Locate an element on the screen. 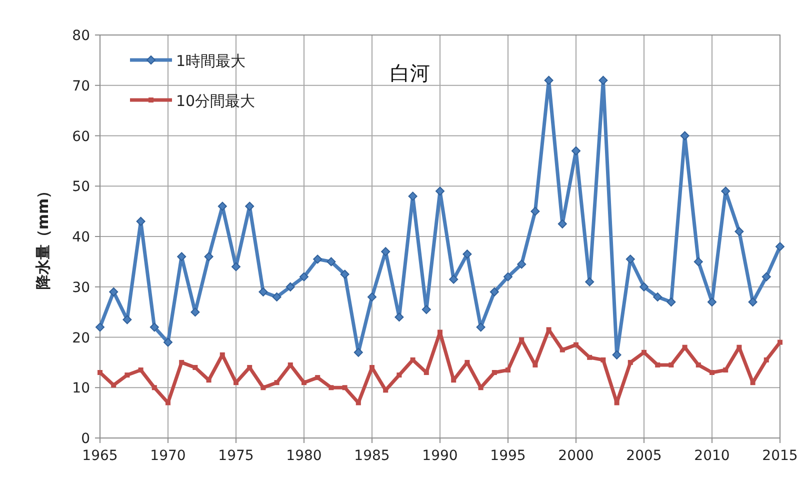  x-tick-label: 1970 is located at coordinates (168, 456).